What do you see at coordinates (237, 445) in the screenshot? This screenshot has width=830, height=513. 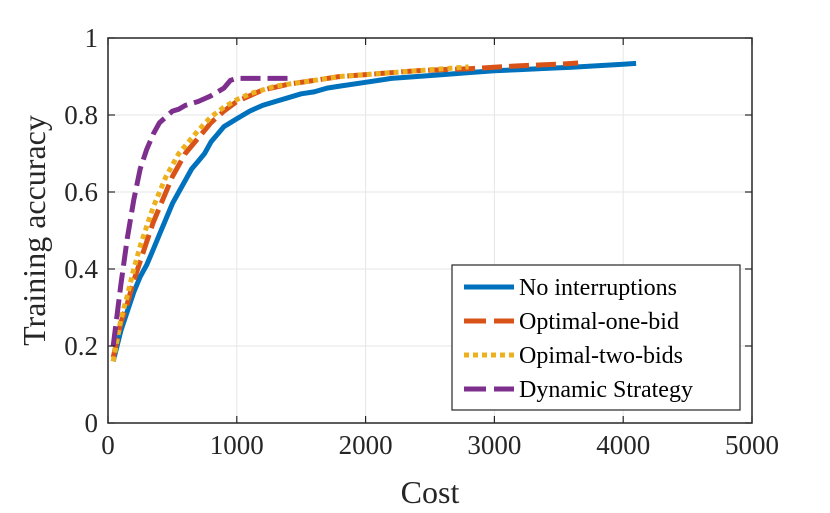 I see `x-tick-label: 1000` at bounding box center [237, 445].